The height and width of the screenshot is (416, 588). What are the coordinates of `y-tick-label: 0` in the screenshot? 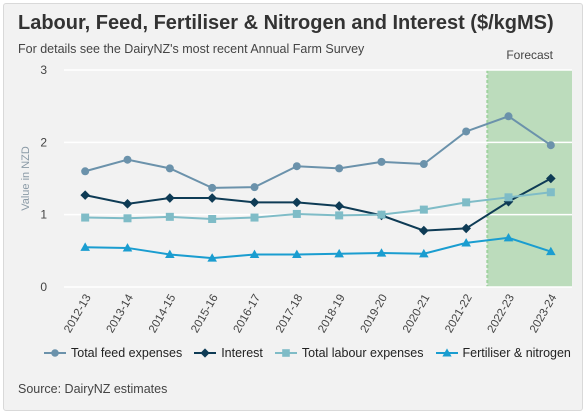 It's located at (43, 287).